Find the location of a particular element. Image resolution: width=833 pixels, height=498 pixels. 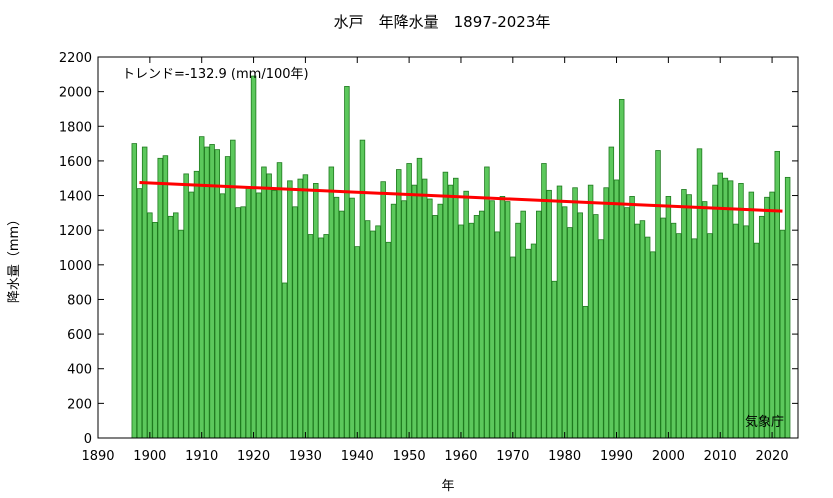

bar-1948 is located at coordinates (399, 304).